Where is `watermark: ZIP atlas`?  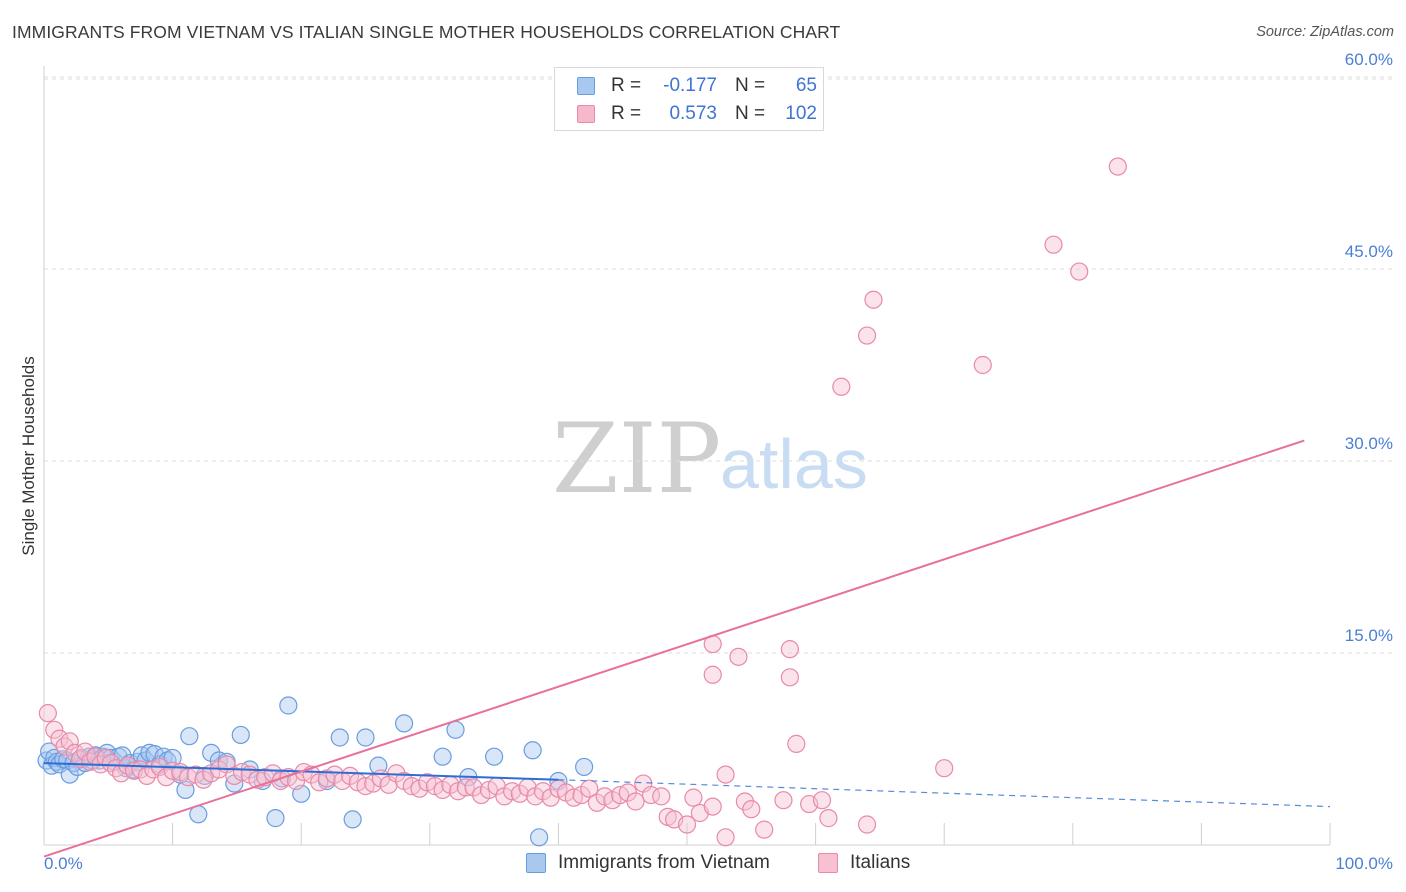
watermark: ZIP atlas is located at coordinates (710, 459).